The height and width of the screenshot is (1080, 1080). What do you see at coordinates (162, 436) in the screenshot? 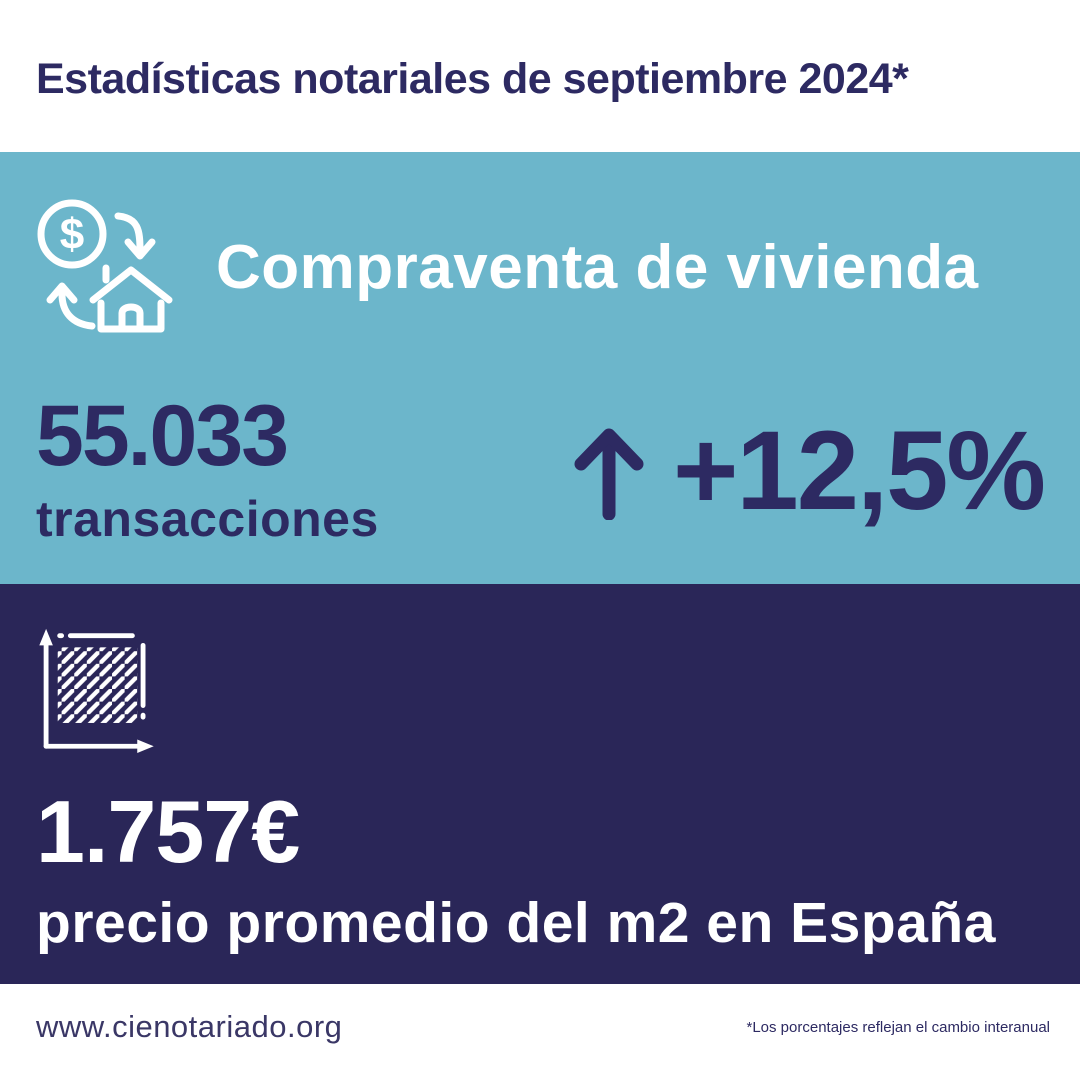
I see `transactions-value: 55.033` at bounding box center [162, 436].